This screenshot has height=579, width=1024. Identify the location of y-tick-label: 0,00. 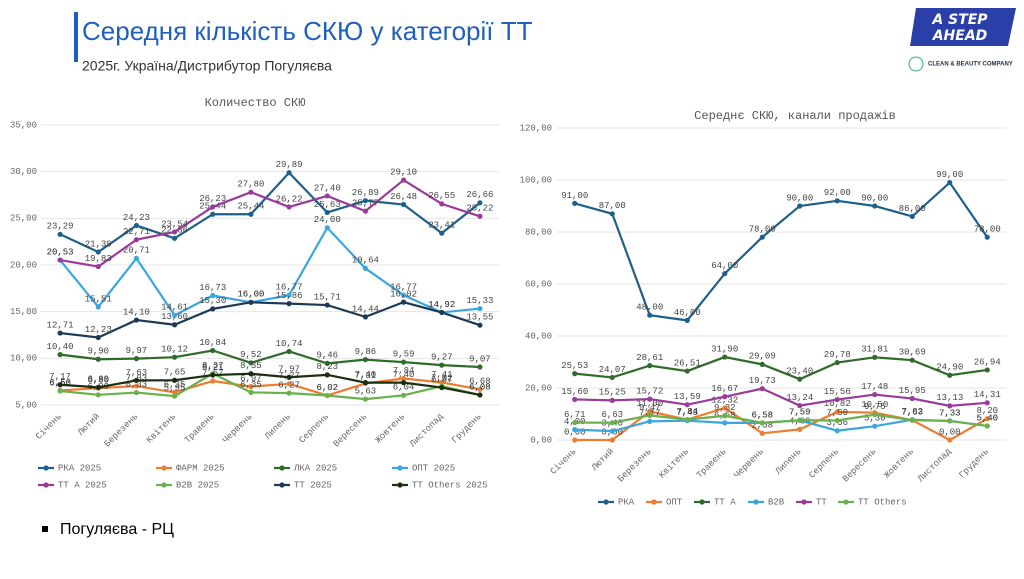
(541, 440).